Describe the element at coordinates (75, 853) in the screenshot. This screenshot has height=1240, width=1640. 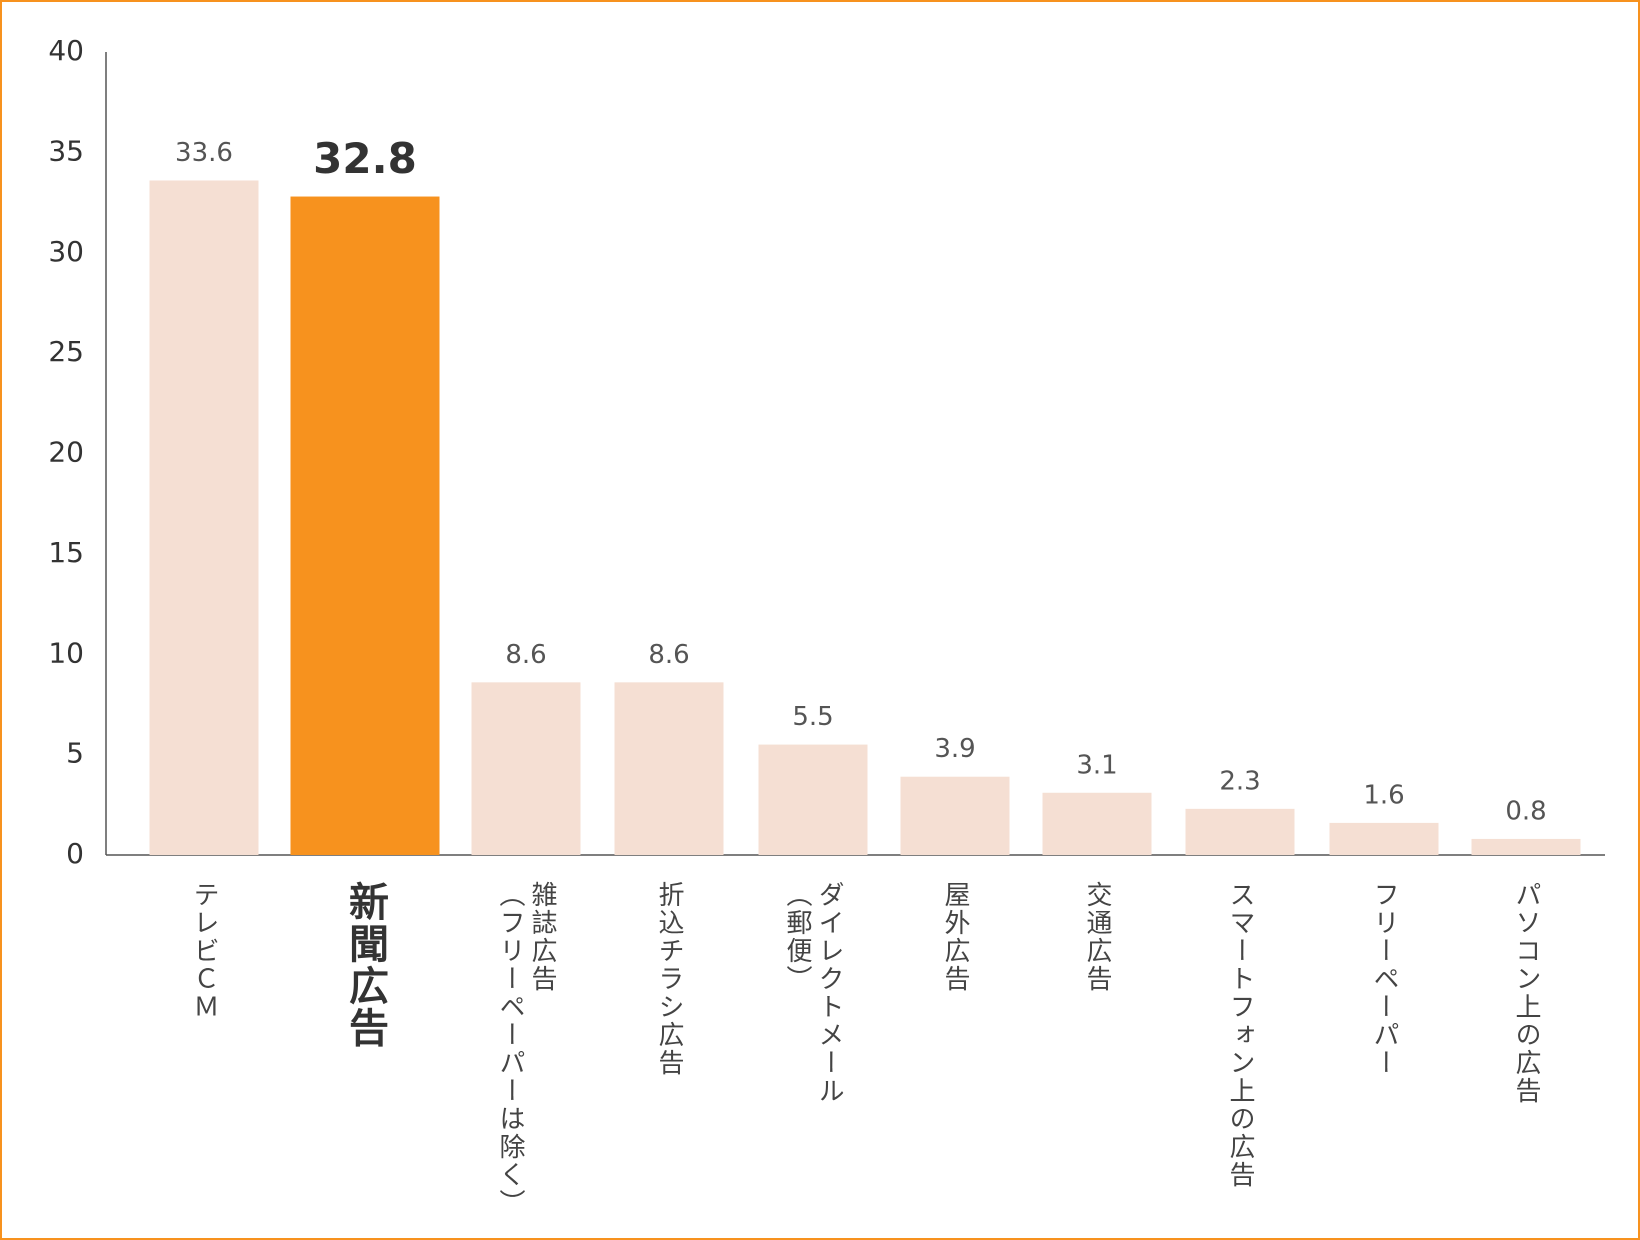
I see `y-tick-label: 0` at that location.